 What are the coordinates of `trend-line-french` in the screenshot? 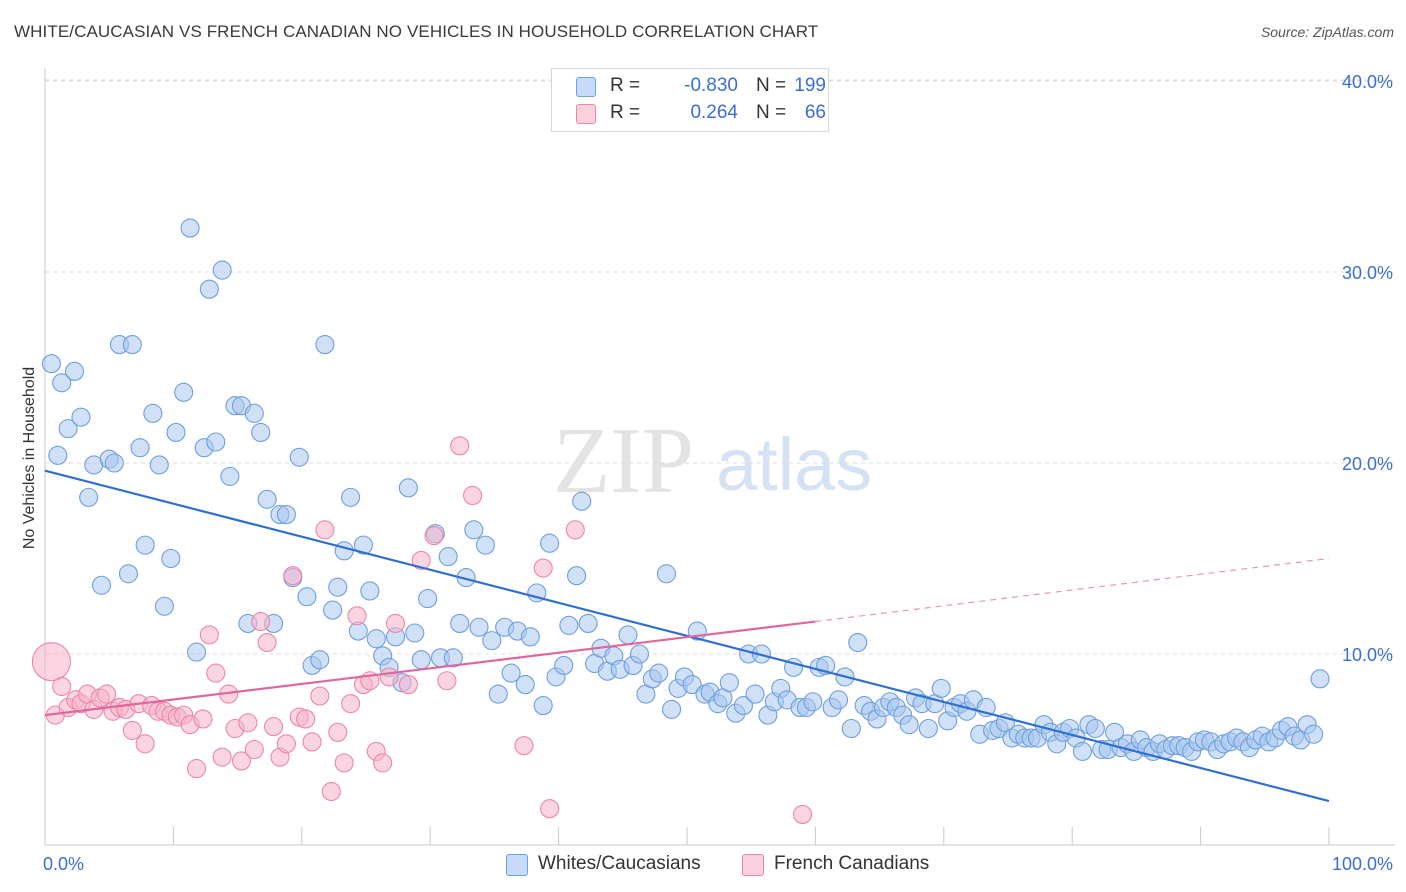 It's located at (430, 668).